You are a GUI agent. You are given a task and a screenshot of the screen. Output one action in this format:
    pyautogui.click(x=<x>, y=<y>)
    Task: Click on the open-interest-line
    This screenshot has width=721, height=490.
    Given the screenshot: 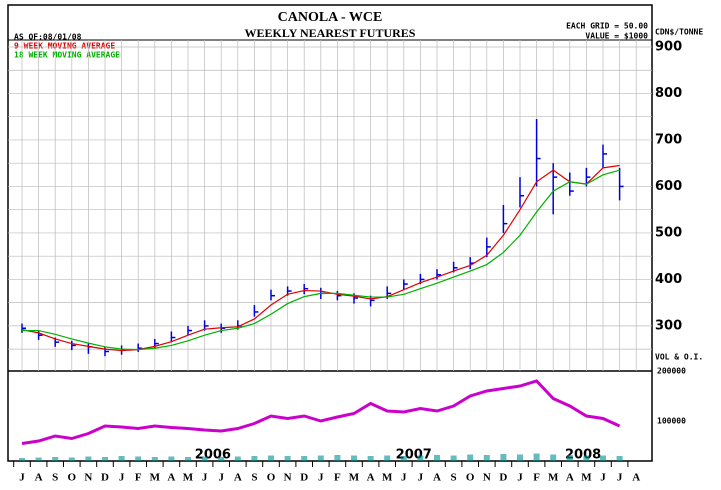 What is the action you would take?
    pyautogui.click(x=321, y=412)
    